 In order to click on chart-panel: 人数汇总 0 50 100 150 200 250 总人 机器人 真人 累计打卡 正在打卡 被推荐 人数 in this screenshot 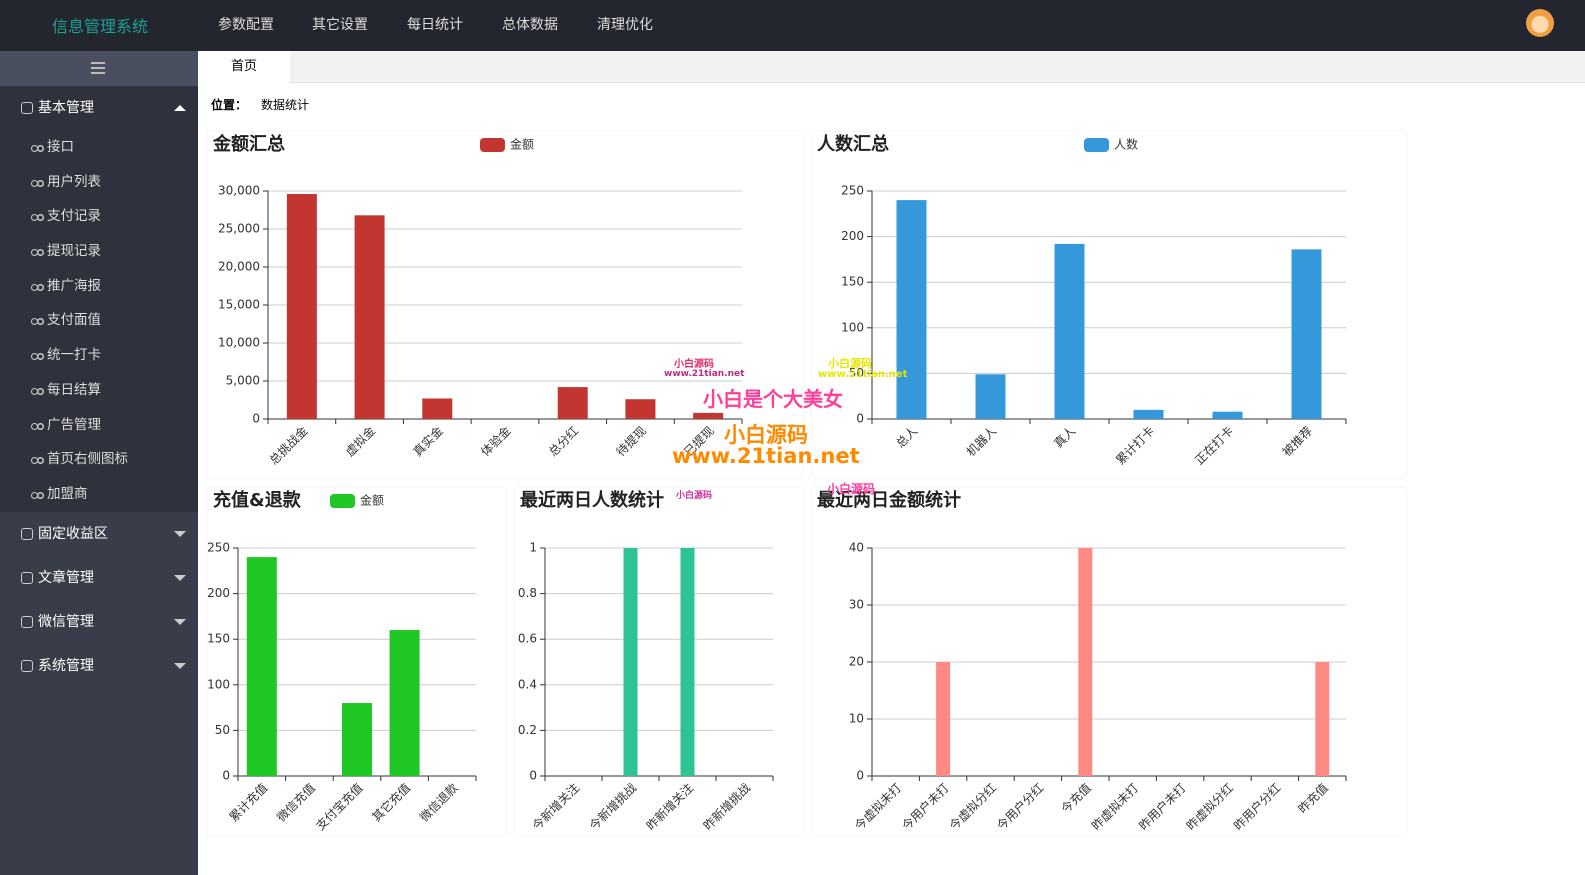, I will do `click(1109, 305)`.